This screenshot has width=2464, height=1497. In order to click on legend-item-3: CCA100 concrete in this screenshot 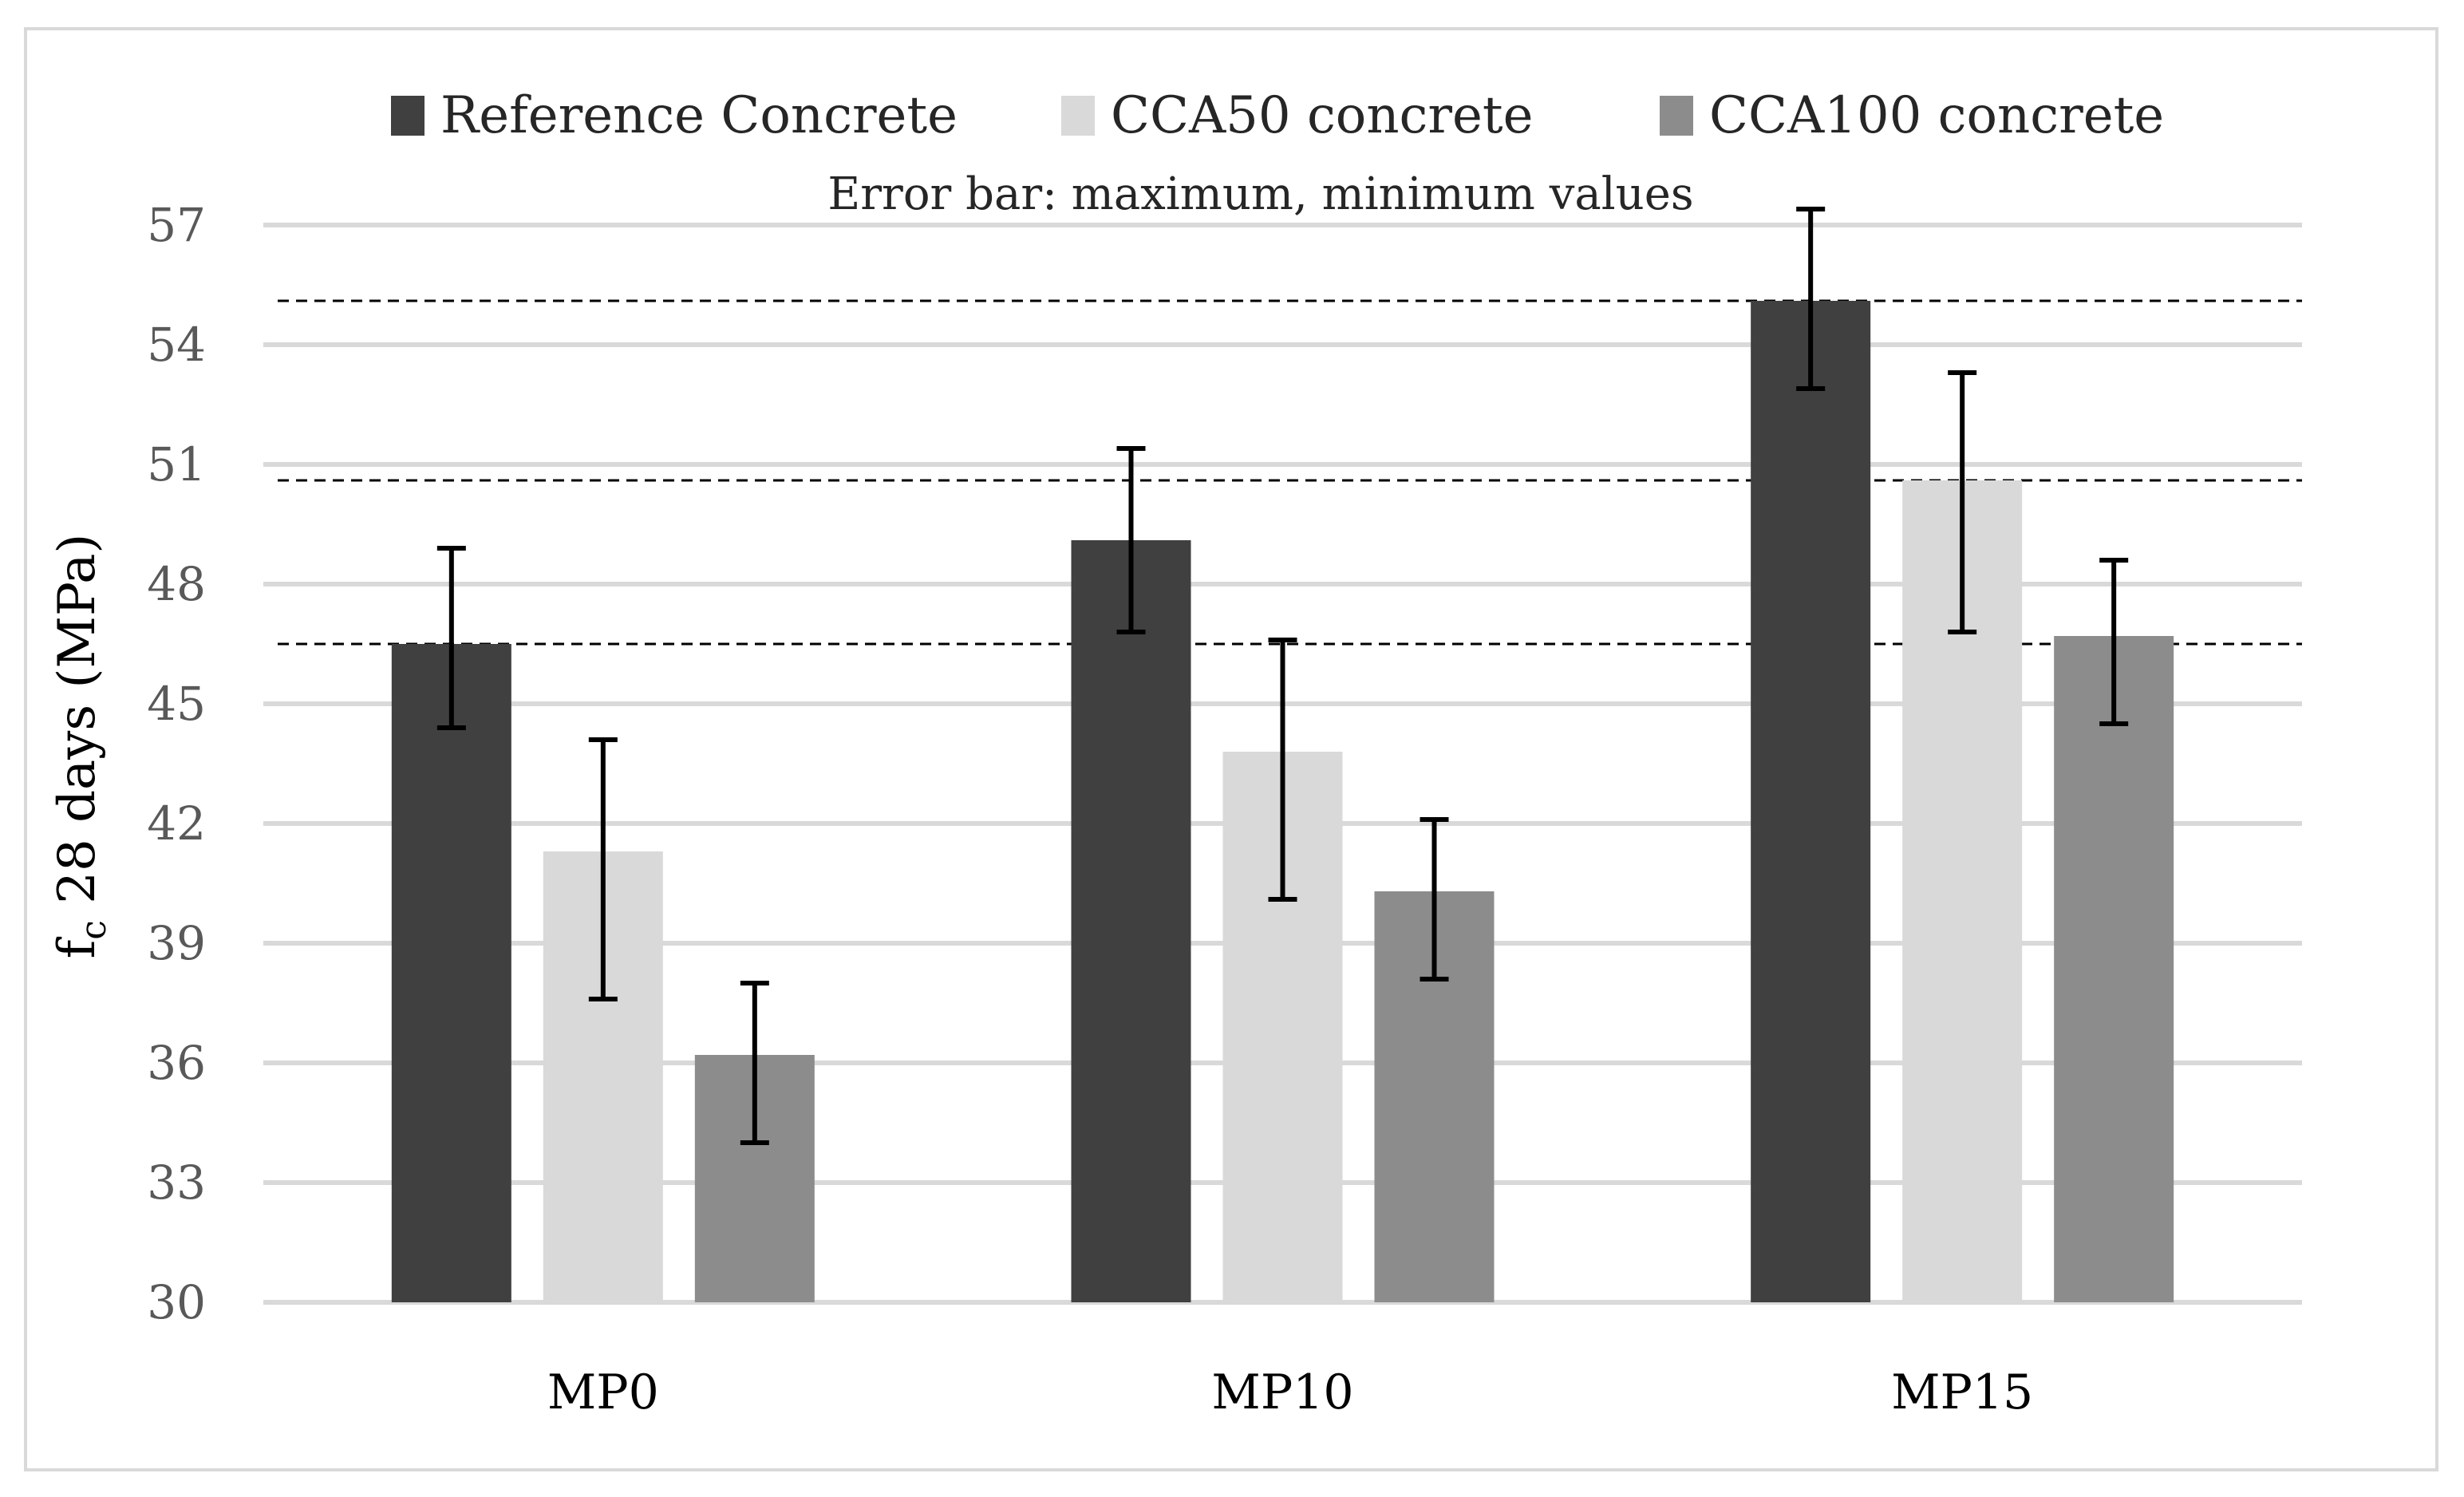, I will do `click(1912, 116)`.